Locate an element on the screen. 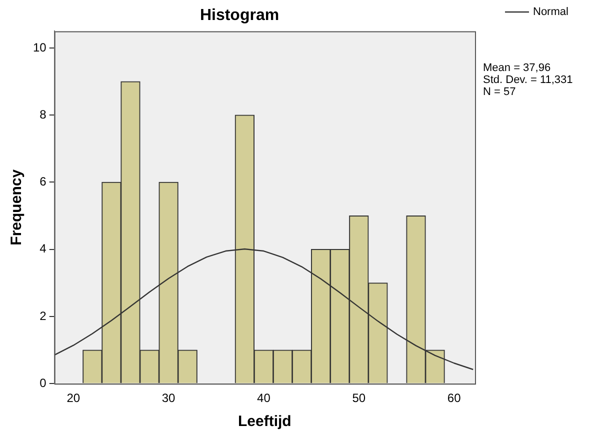 The image size is (590, 439). y-axis-title: Frequency is located at coordinates (17, 207).